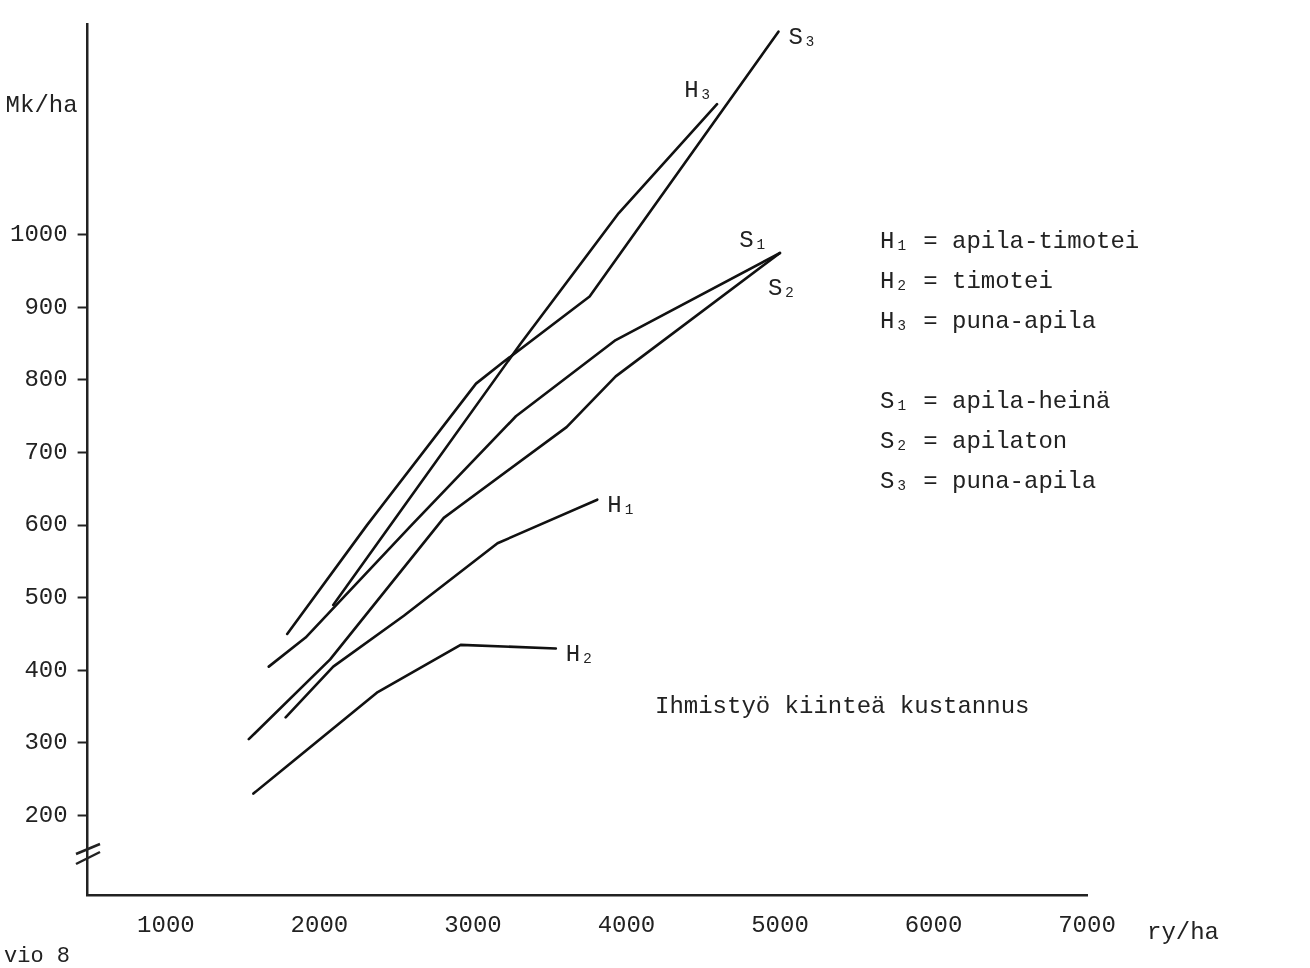 The height and width of the screenshot is (968, 1310). I want to click on y-tick-label: 800, so click(46, 380).